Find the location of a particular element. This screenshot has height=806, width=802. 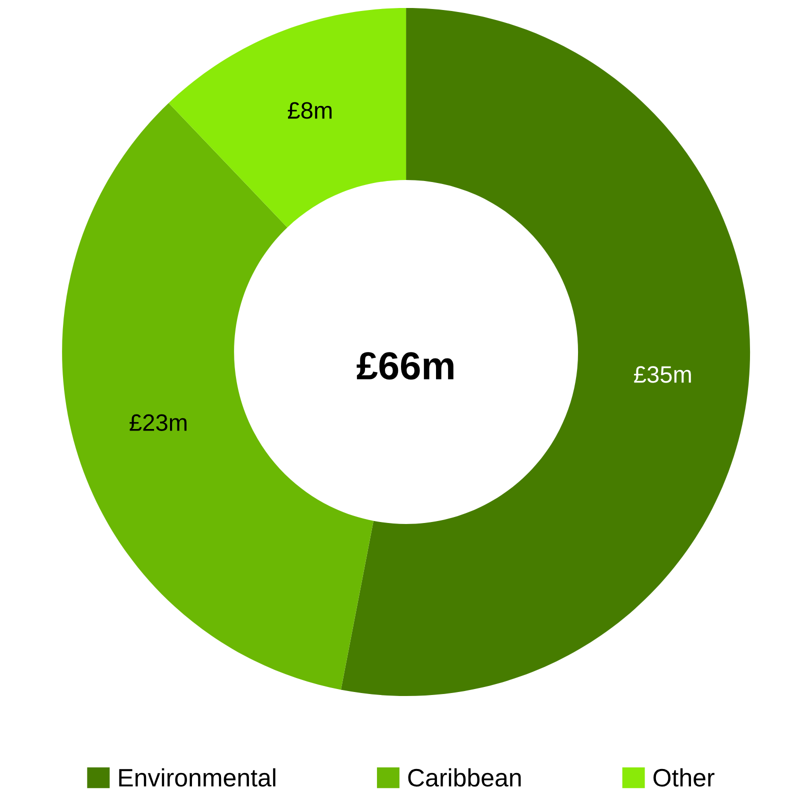

data-label: £8m is located at coordinates (310, 110).